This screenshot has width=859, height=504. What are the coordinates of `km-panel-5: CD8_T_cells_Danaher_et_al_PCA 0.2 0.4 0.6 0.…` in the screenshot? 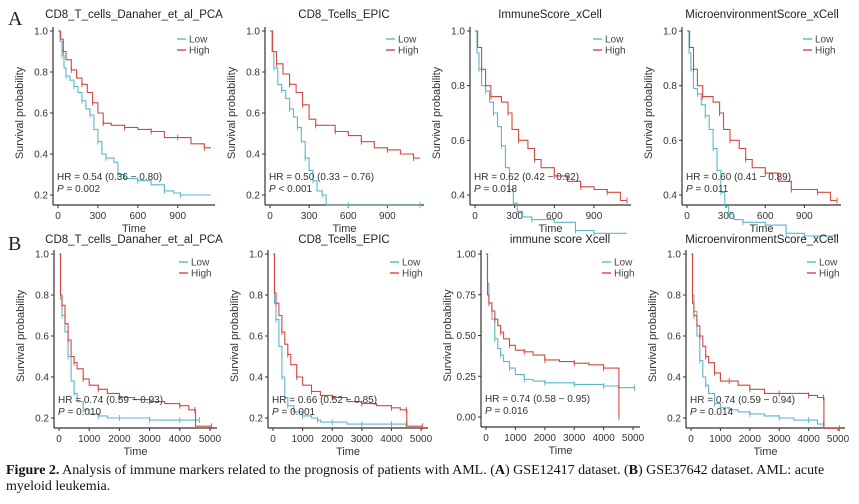 It's located at (119, 346).